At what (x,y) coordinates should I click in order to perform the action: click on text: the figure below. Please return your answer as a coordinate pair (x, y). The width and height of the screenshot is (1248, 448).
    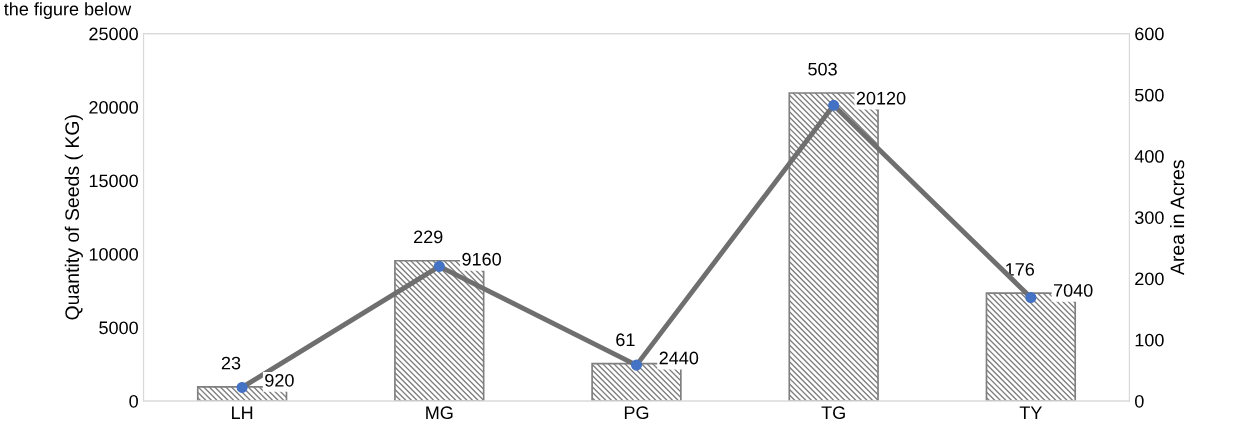
    Looking at the image, I should click on (68, 11).